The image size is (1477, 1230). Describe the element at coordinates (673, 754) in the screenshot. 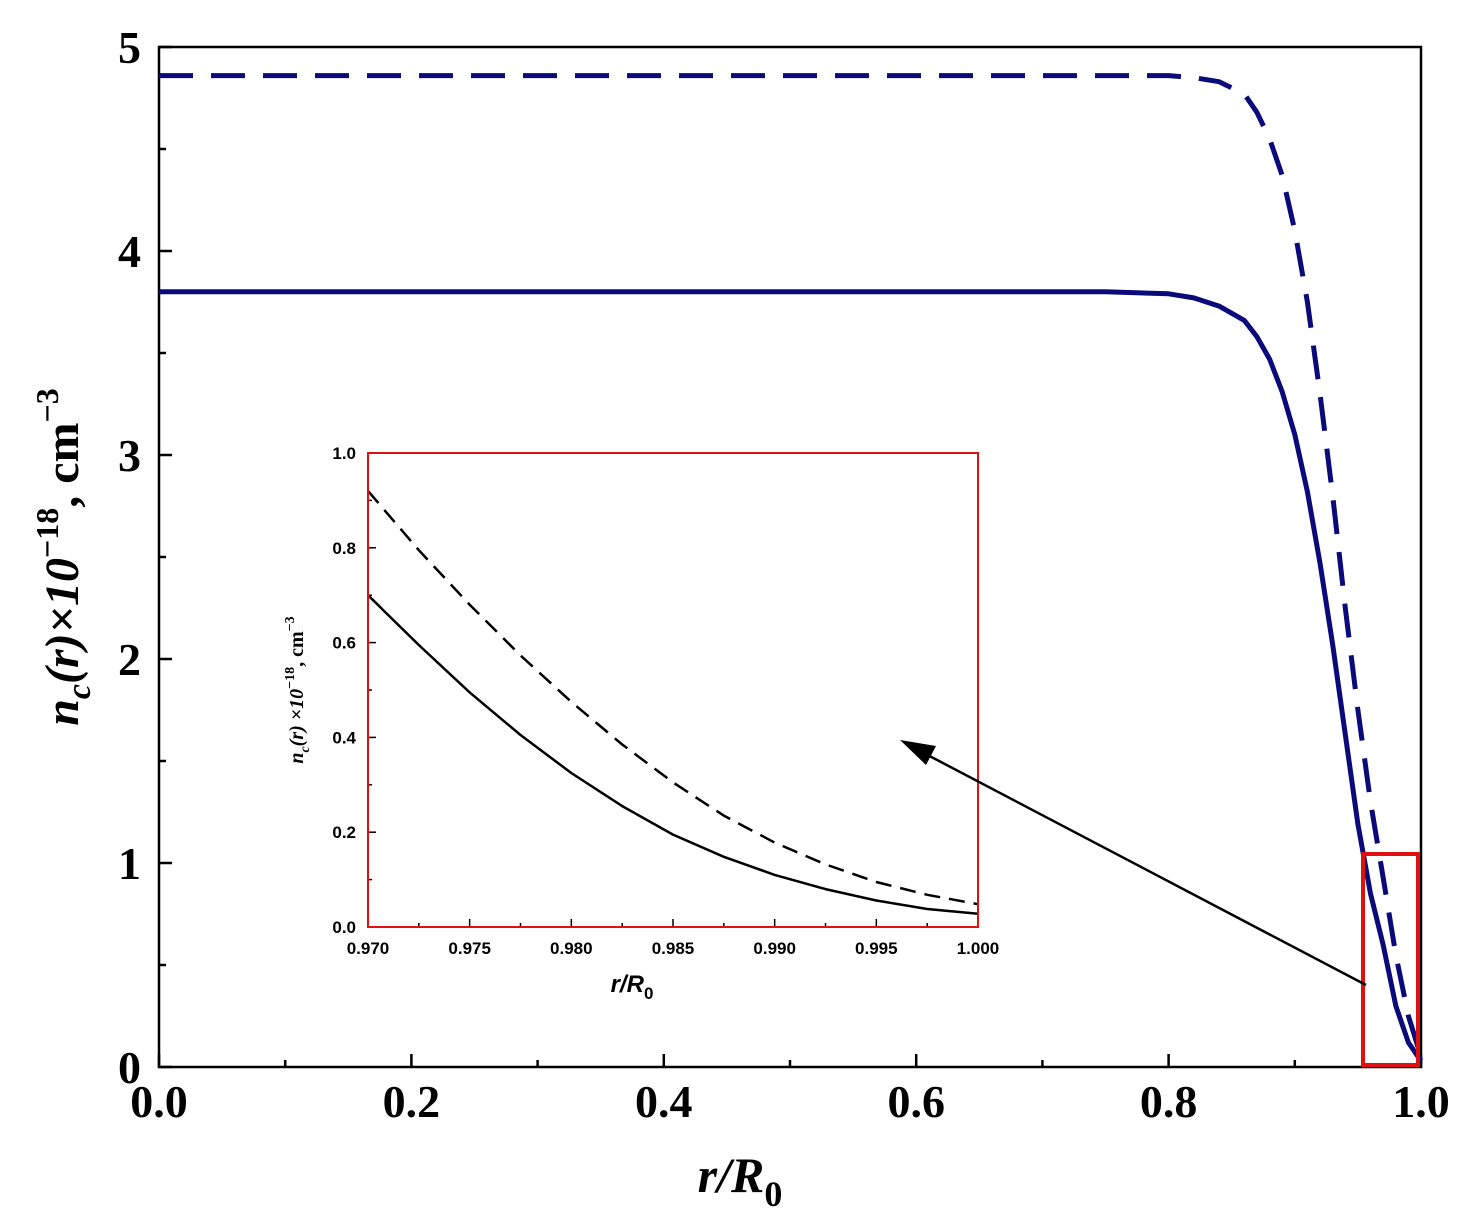

I see `inset-series-solid` at that location.